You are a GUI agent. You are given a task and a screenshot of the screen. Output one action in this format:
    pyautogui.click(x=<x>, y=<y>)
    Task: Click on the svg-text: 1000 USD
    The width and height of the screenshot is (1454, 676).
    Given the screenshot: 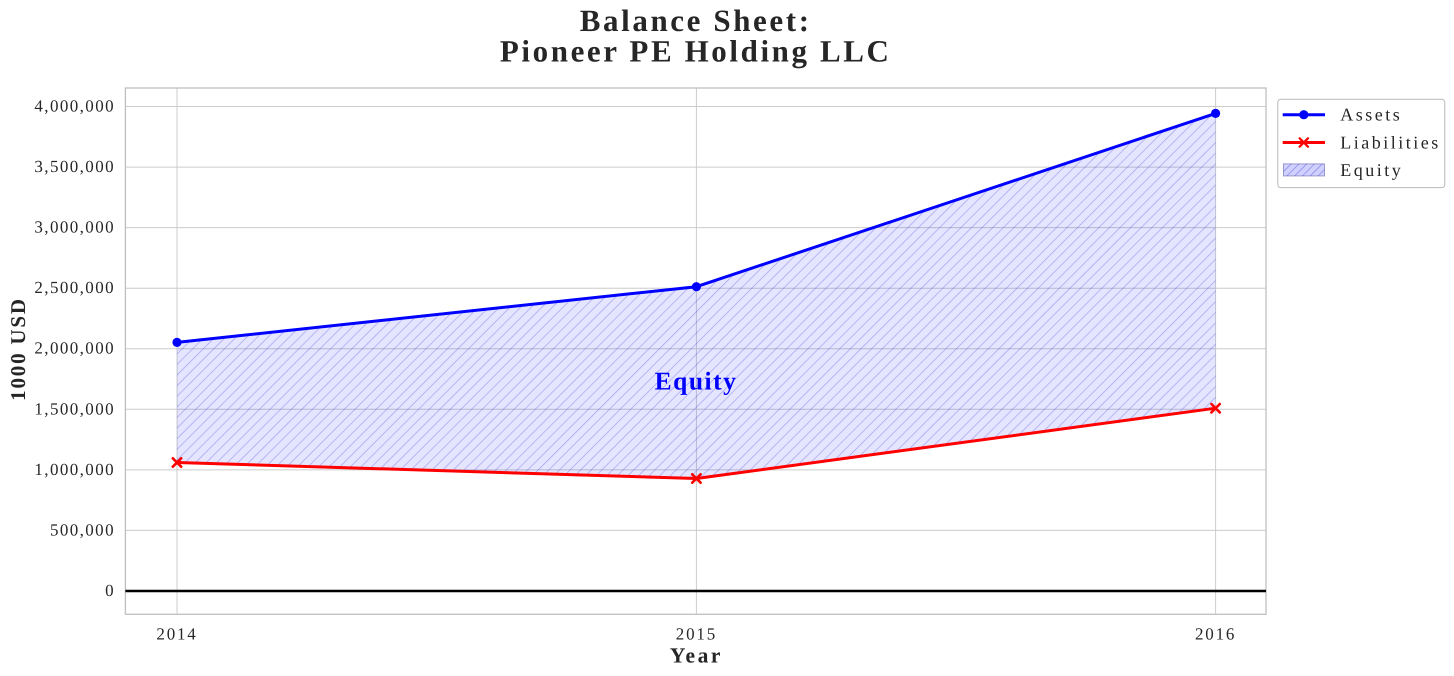 What is the action you would take?
    pyautogui.click(x=18, y=349)
    